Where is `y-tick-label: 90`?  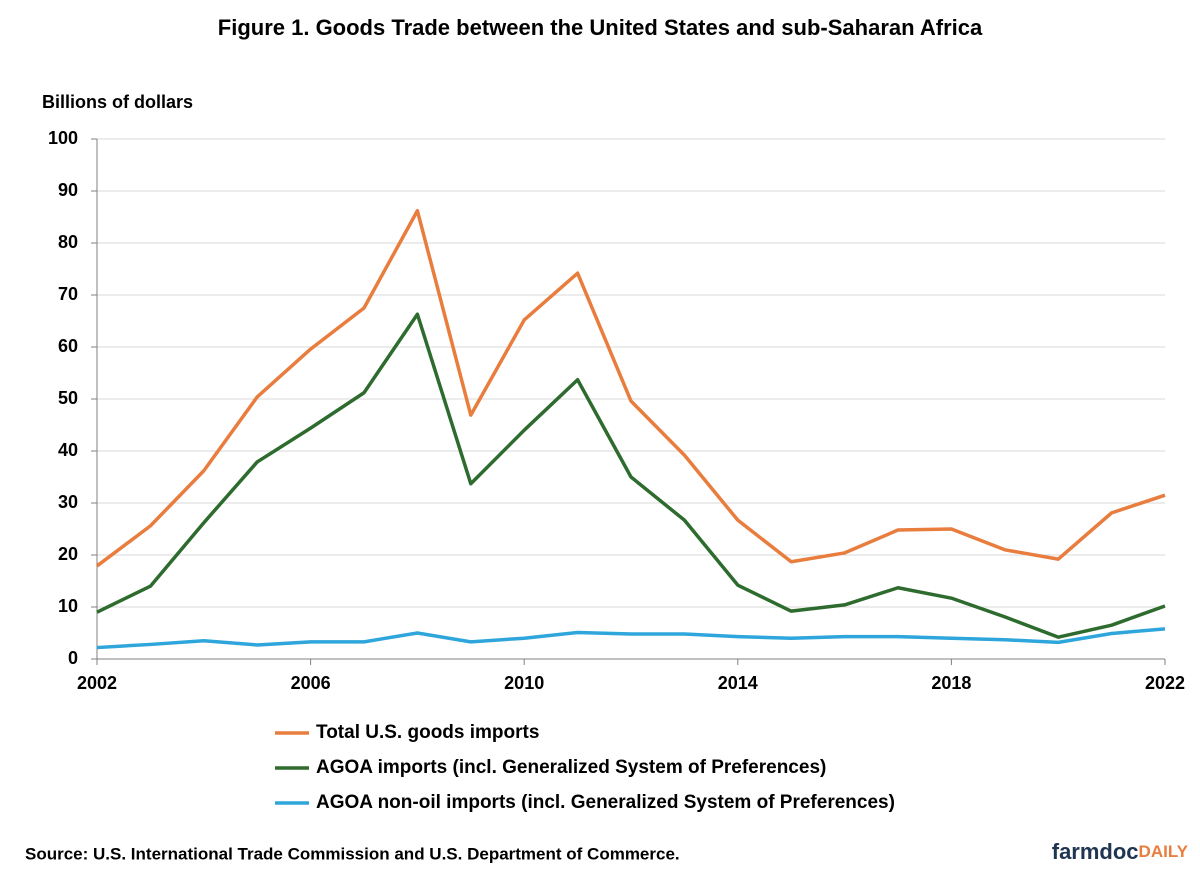 y-tick-label: 90 is located at coordinates (68, 190).